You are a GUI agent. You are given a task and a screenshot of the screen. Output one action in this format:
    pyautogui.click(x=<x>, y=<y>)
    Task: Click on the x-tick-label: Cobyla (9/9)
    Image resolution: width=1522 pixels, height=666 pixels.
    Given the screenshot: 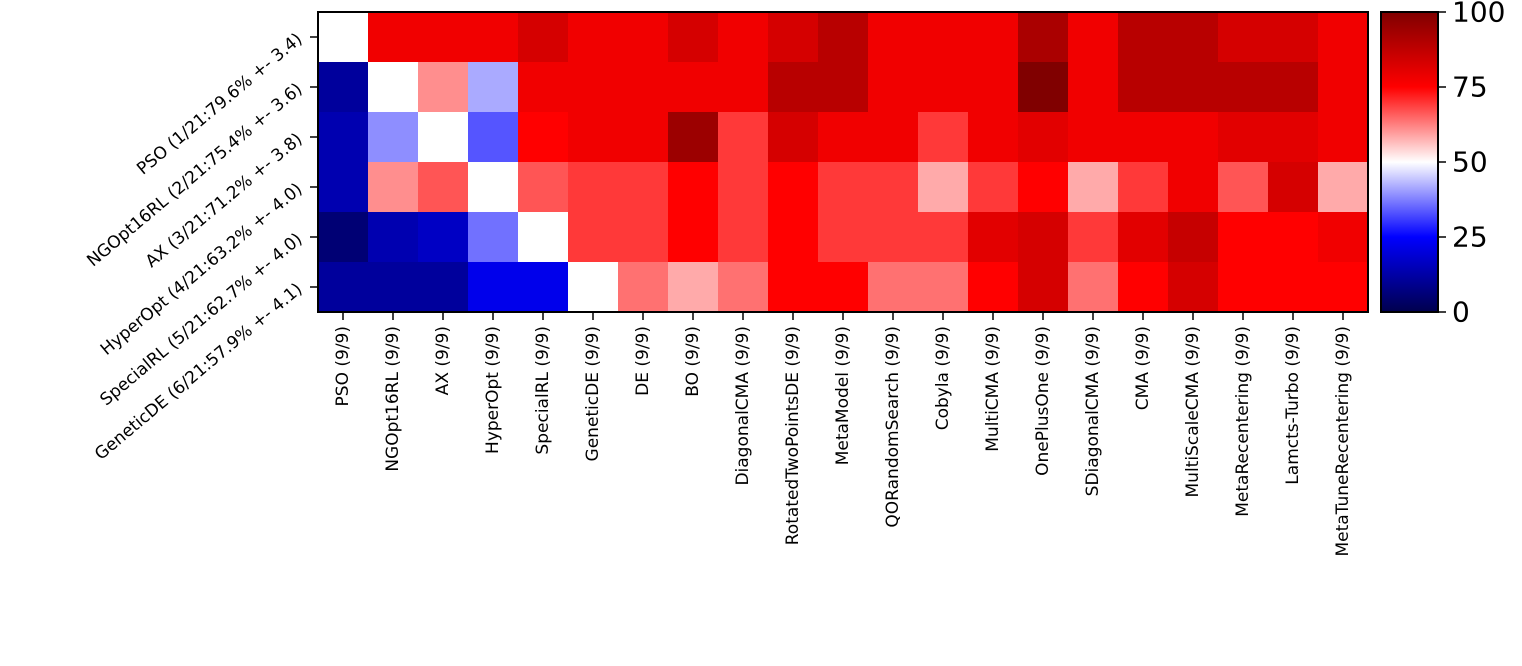 What is the action you would take?
    pyautogui.click(x=943, y=378)
    